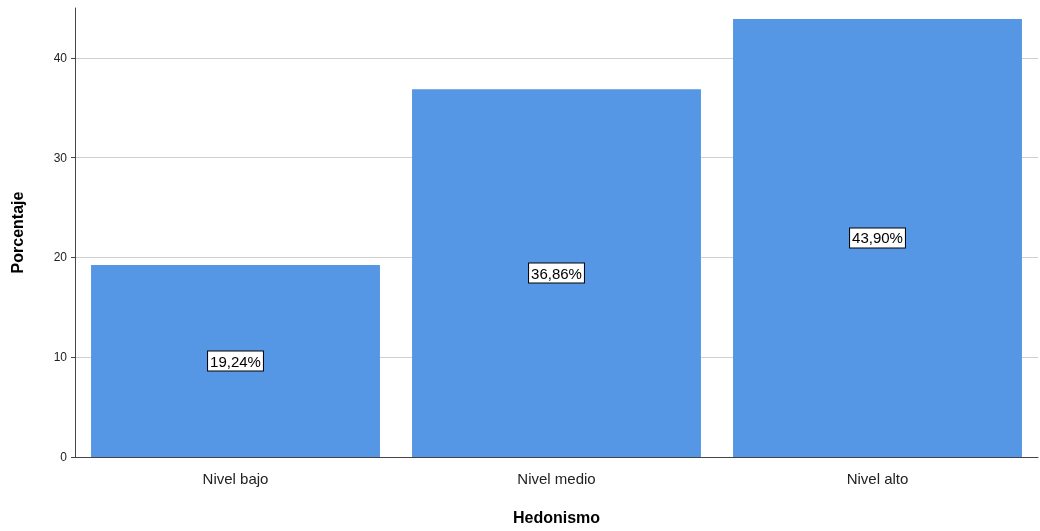  I want to click on y-tick-label: 30, so click(60, 157).